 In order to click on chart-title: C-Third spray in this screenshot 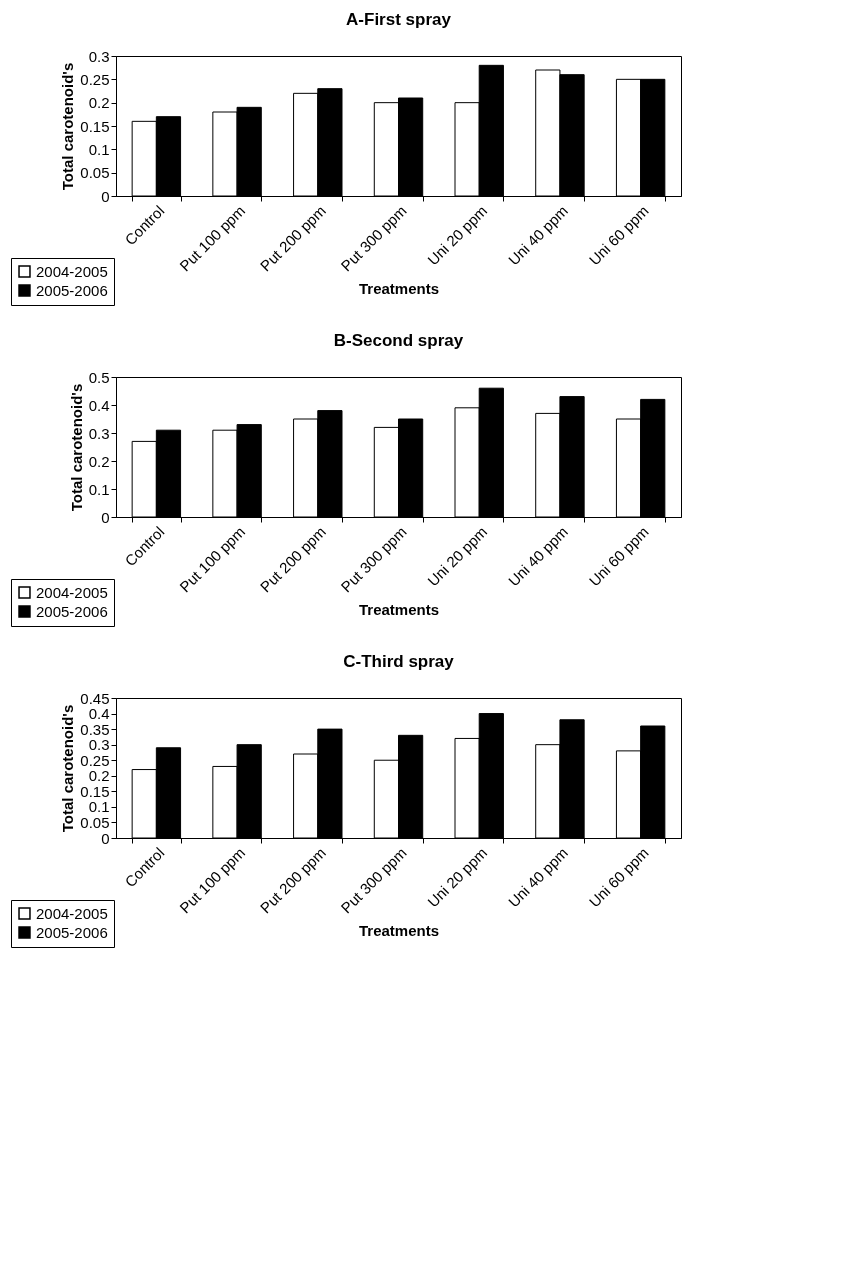, I will do `click(399, 661)`.